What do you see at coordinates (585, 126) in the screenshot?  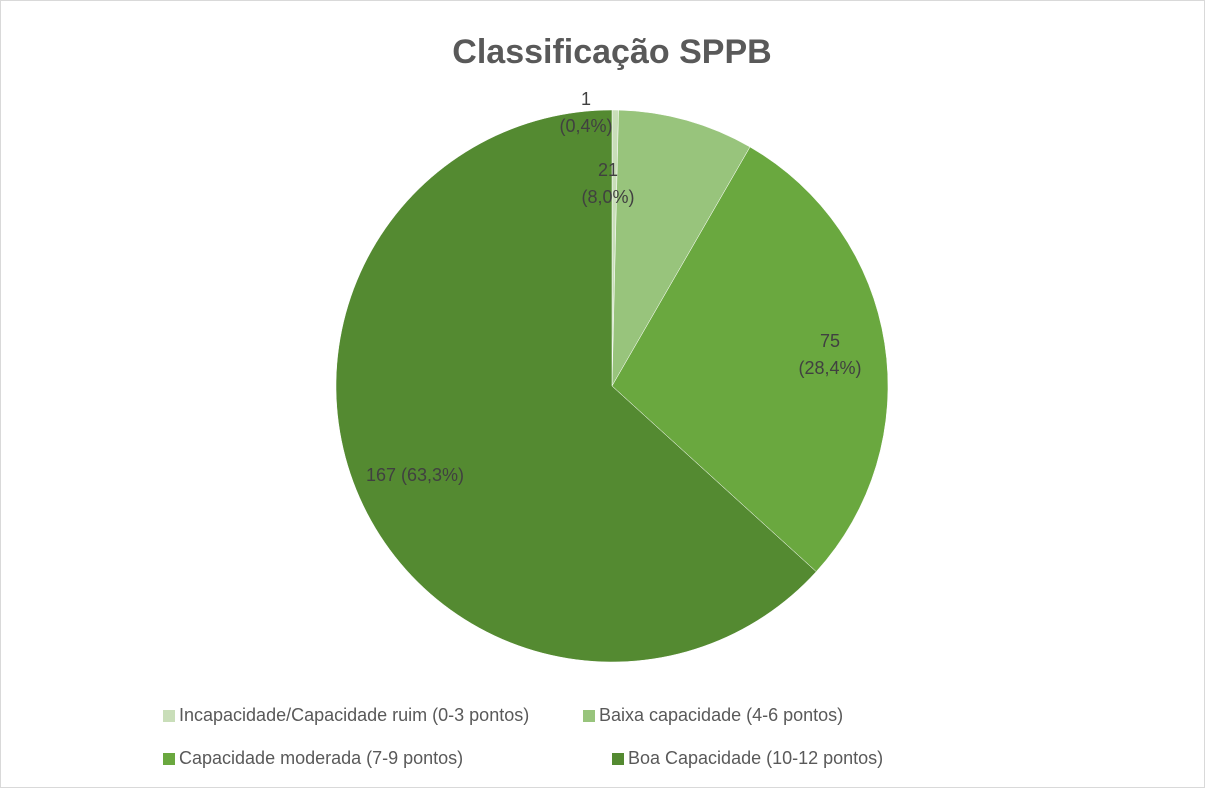 I see `data-label: (0,4%)` at bounding box center [585, 126].